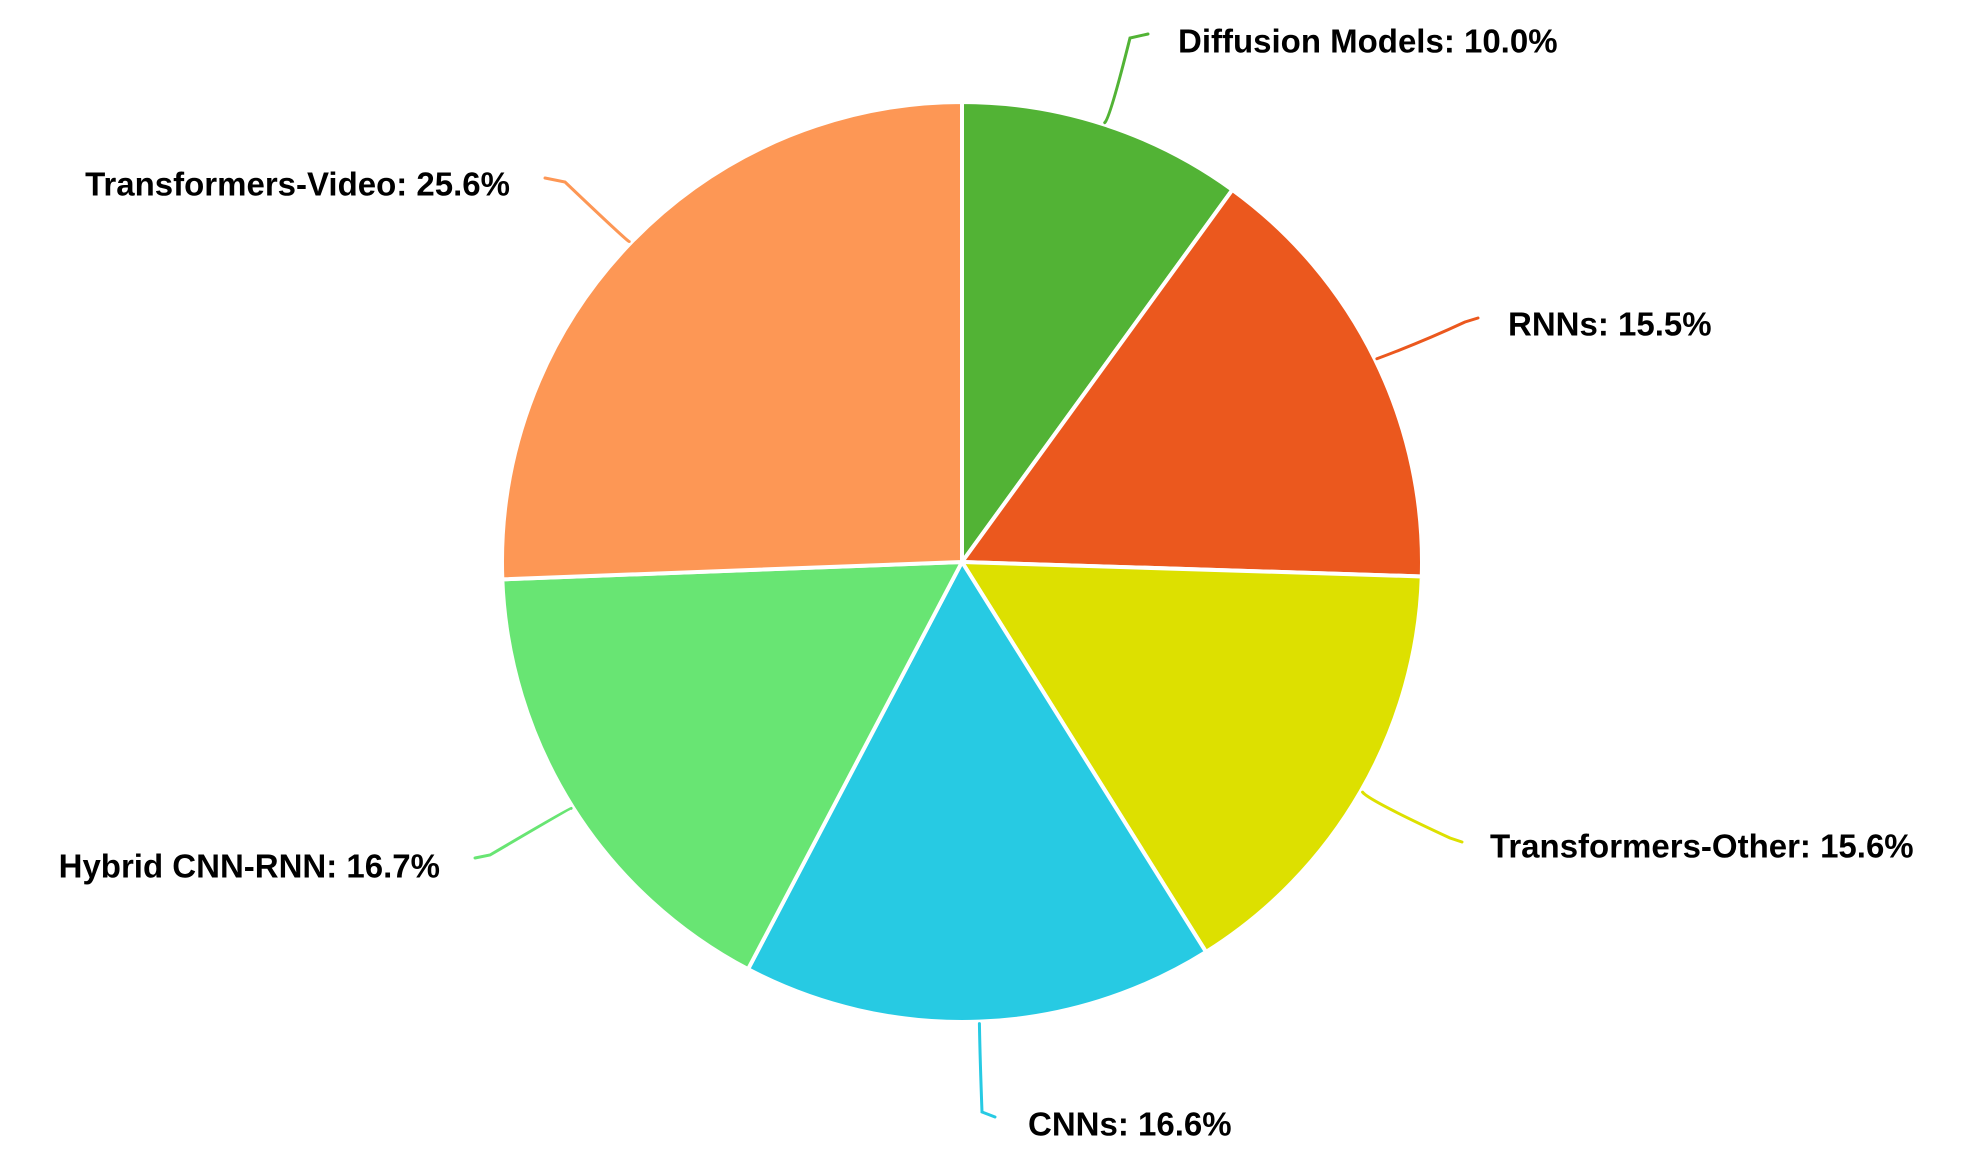 The height and width of the screenshot is (1168, 1964). Describe the element at coordinates (1702, 846) in the screenshot. I see `slice-label-transformers-other: Transformers-Other: 15.6%` at that location.